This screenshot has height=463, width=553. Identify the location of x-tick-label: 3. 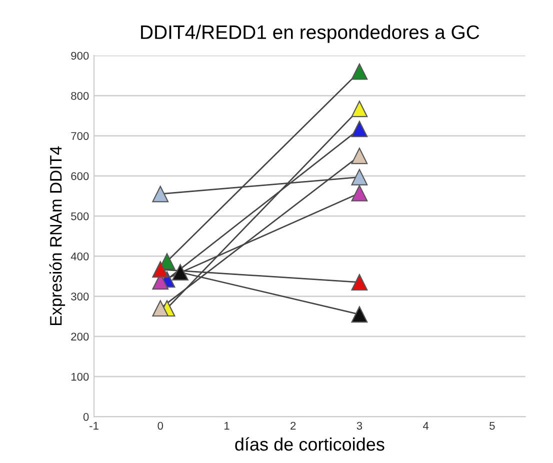
(359, 426).